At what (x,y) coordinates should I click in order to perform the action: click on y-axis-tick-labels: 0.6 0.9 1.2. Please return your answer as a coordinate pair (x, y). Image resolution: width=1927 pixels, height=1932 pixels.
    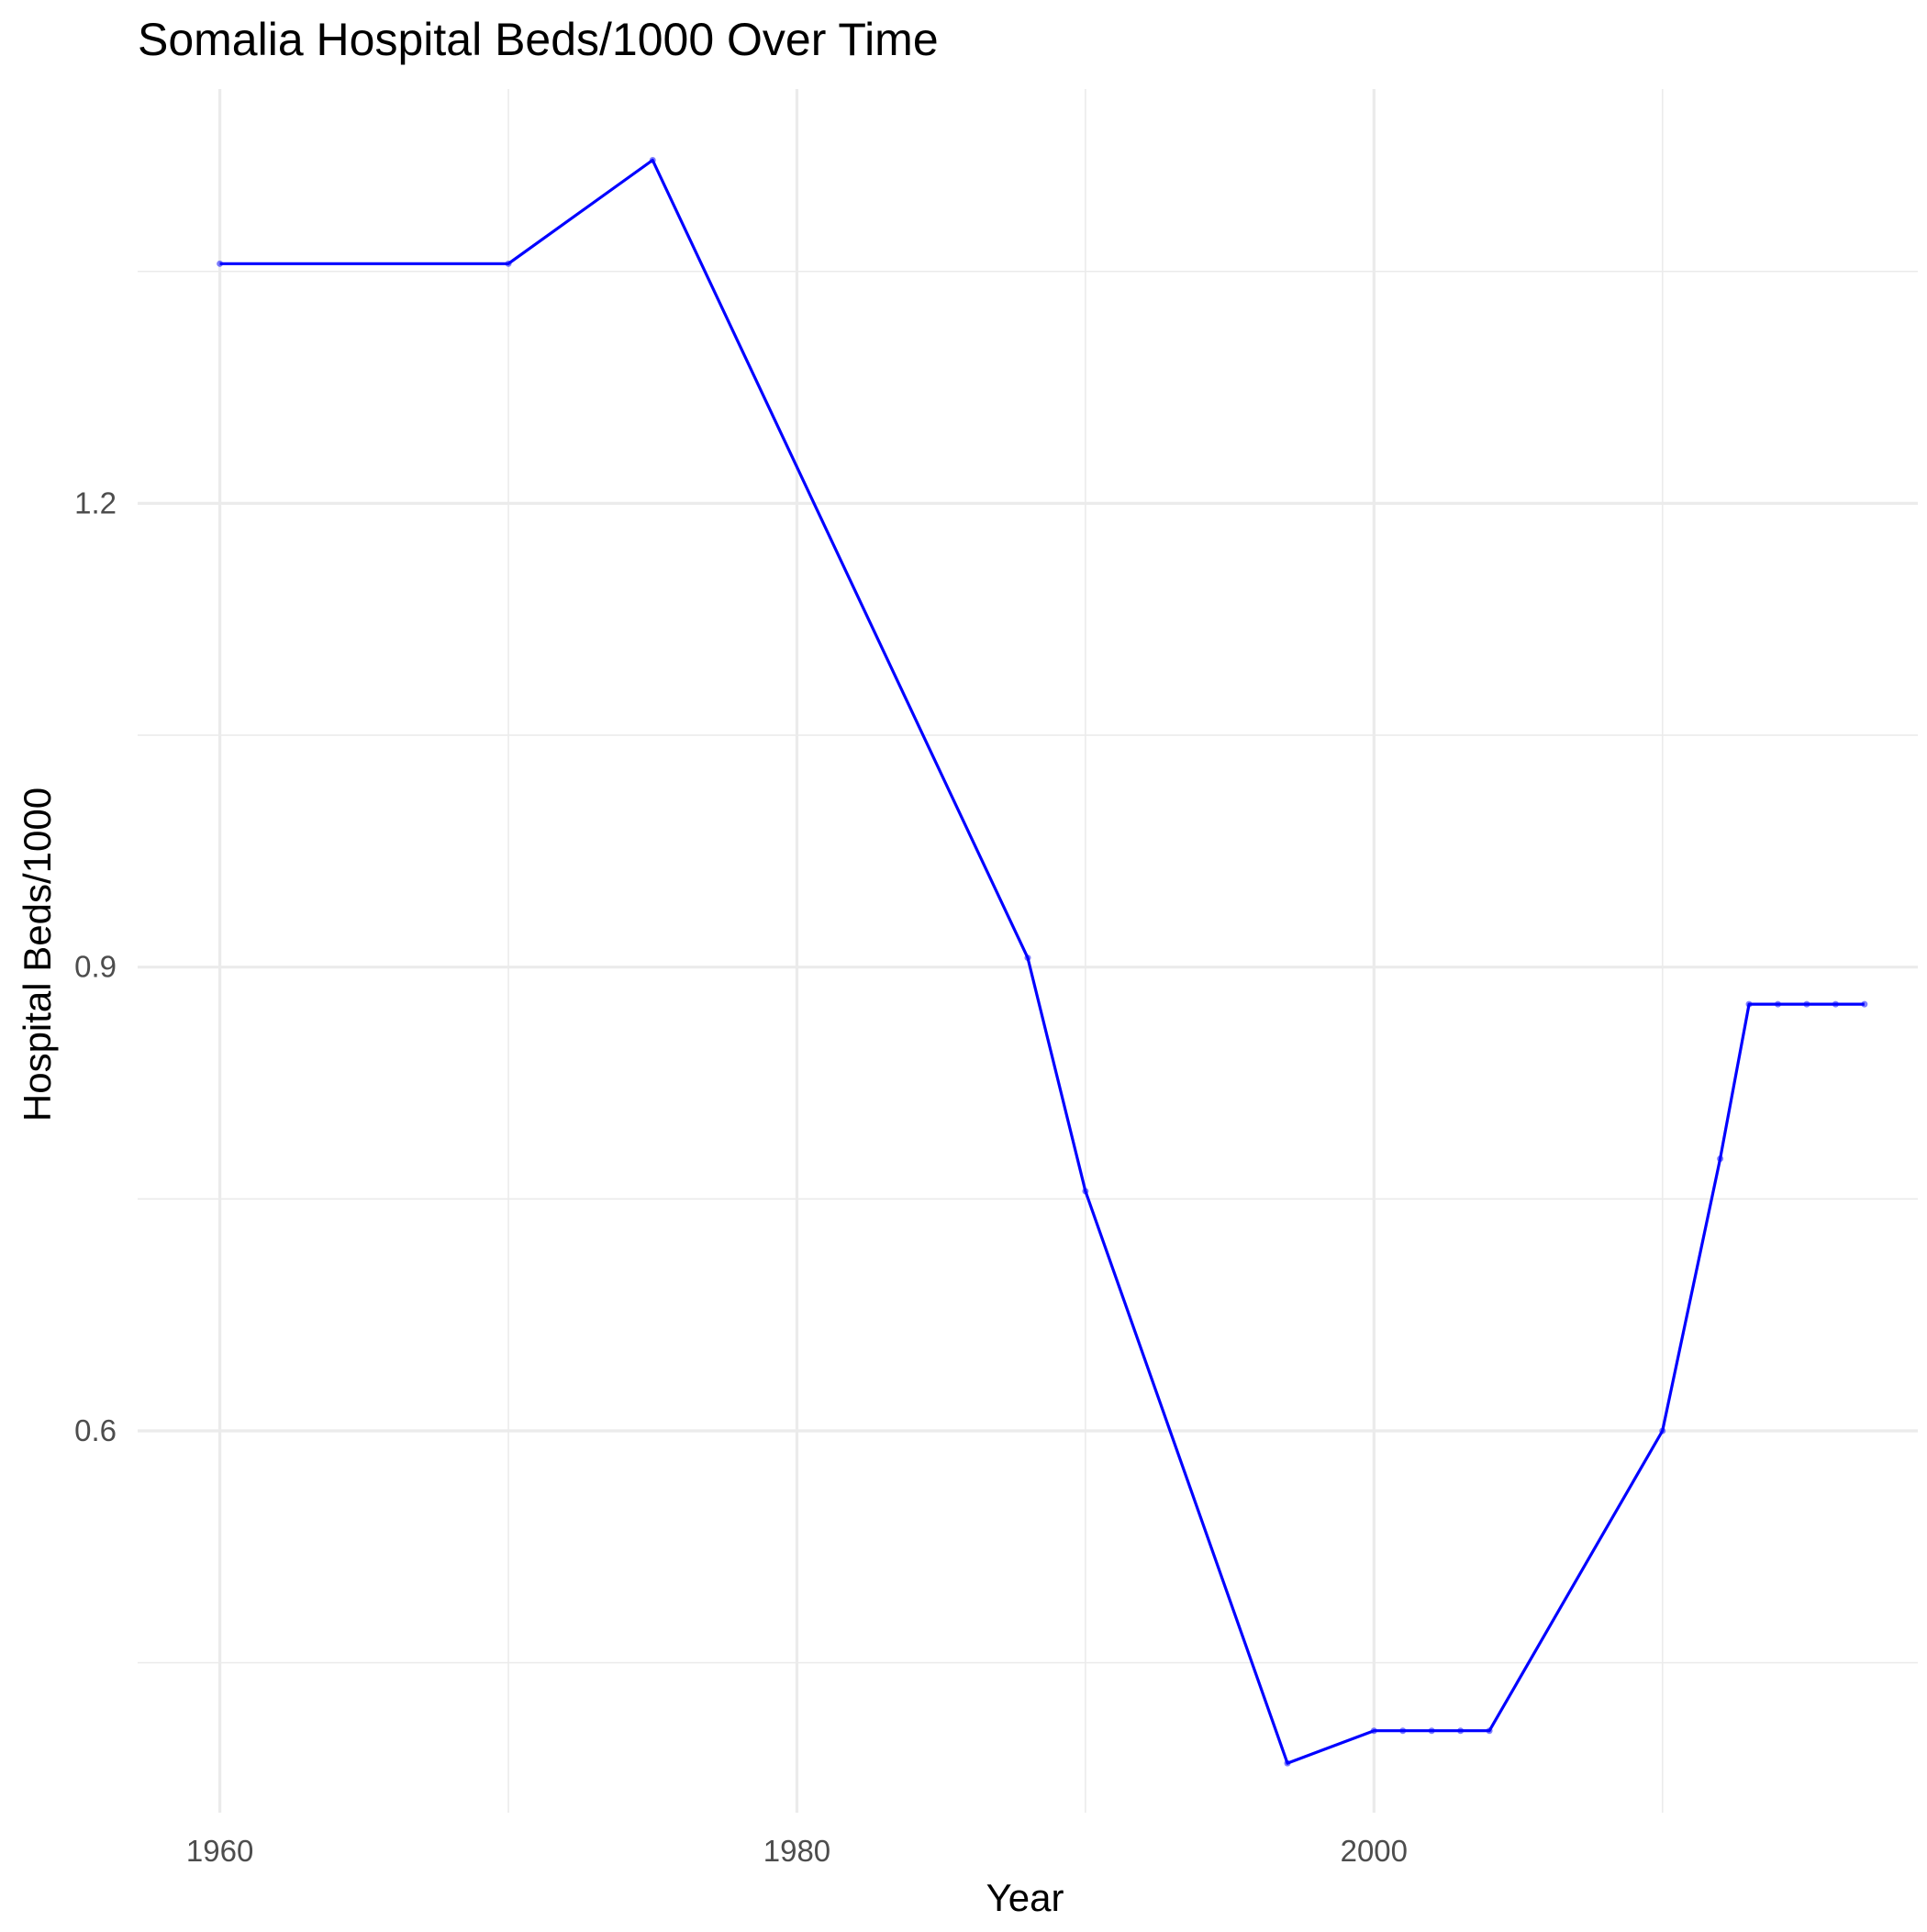
    Looking at the image, I should click on (95, 966).